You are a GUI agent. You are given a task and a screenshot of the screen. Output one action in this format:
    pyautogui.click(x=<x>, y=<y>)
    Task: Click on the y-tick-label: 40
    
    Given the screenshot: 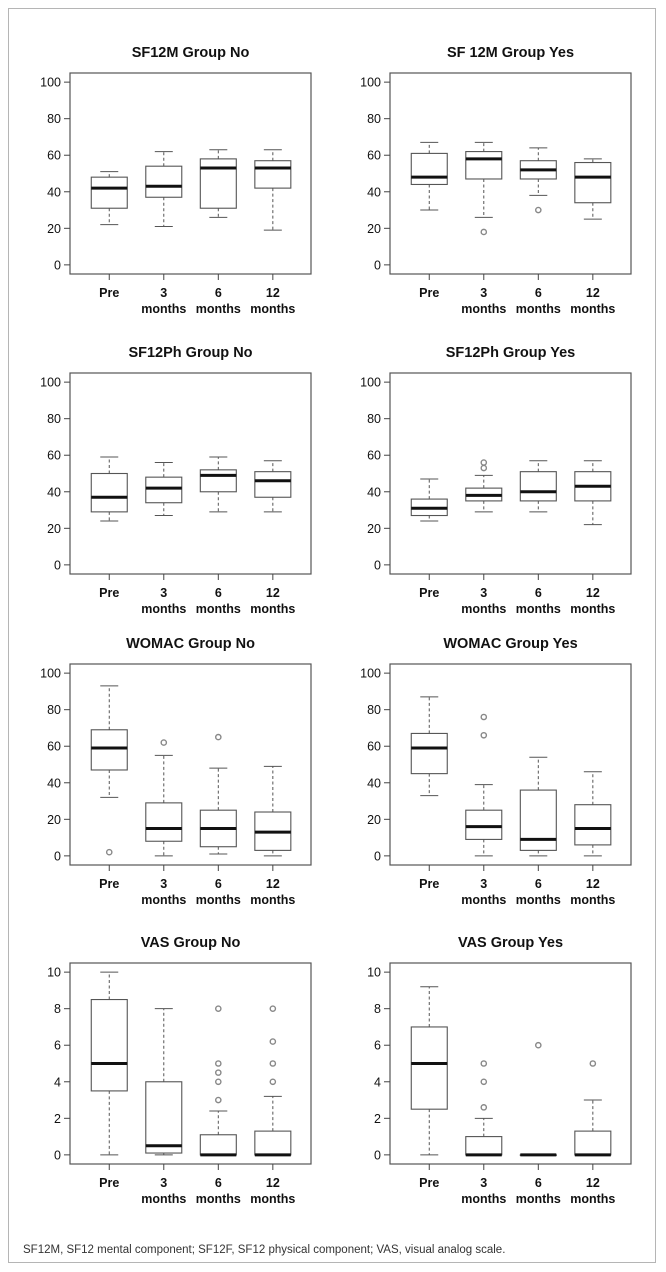 What is the action you would take?
    pyautogui.click(x=54, y=192)
    